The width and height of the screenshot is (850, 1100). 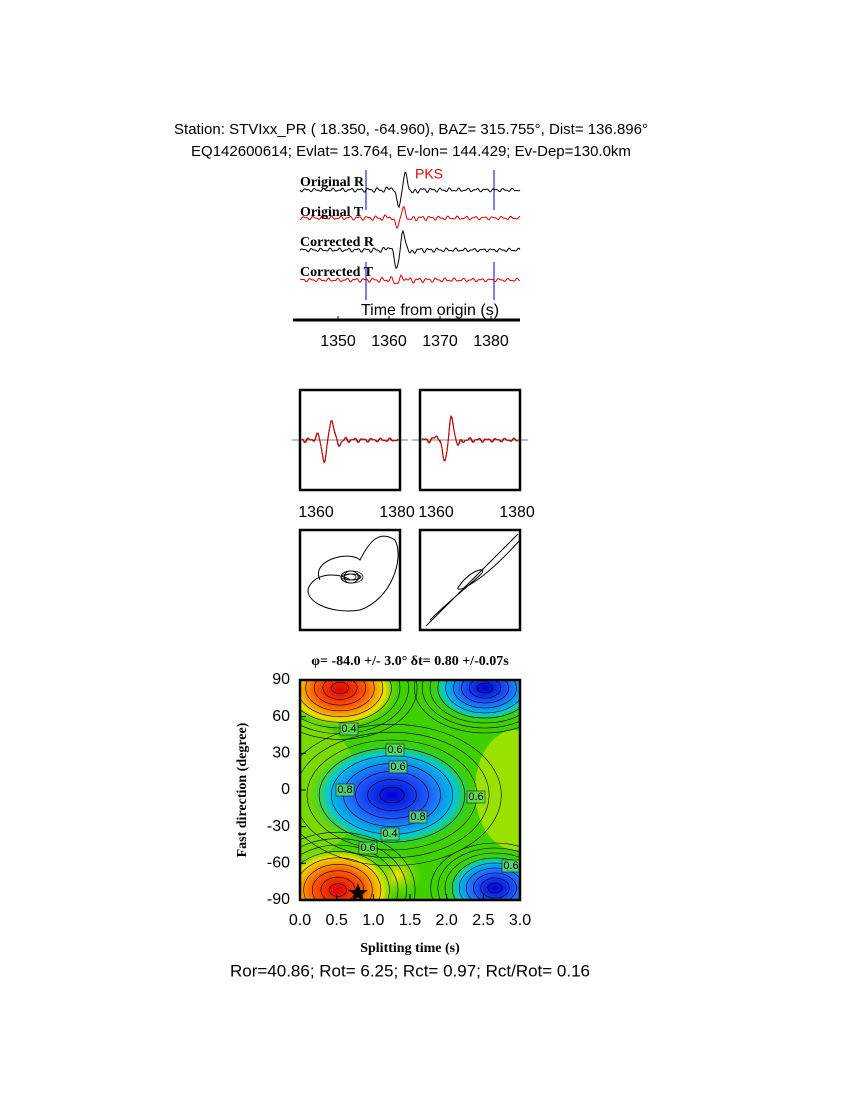 What do you see at coordinates (337, 920) in the screenshot?
I see `x-tick-label: 0.5` at bounding box center [337, 920].